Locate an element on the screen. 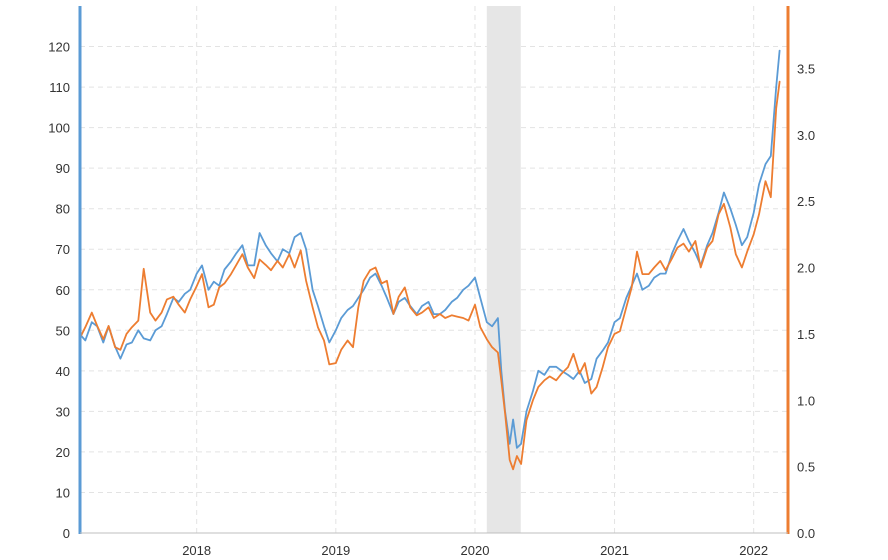  y-right-tick-label: 2.0 is located at coordinates (806, 268).